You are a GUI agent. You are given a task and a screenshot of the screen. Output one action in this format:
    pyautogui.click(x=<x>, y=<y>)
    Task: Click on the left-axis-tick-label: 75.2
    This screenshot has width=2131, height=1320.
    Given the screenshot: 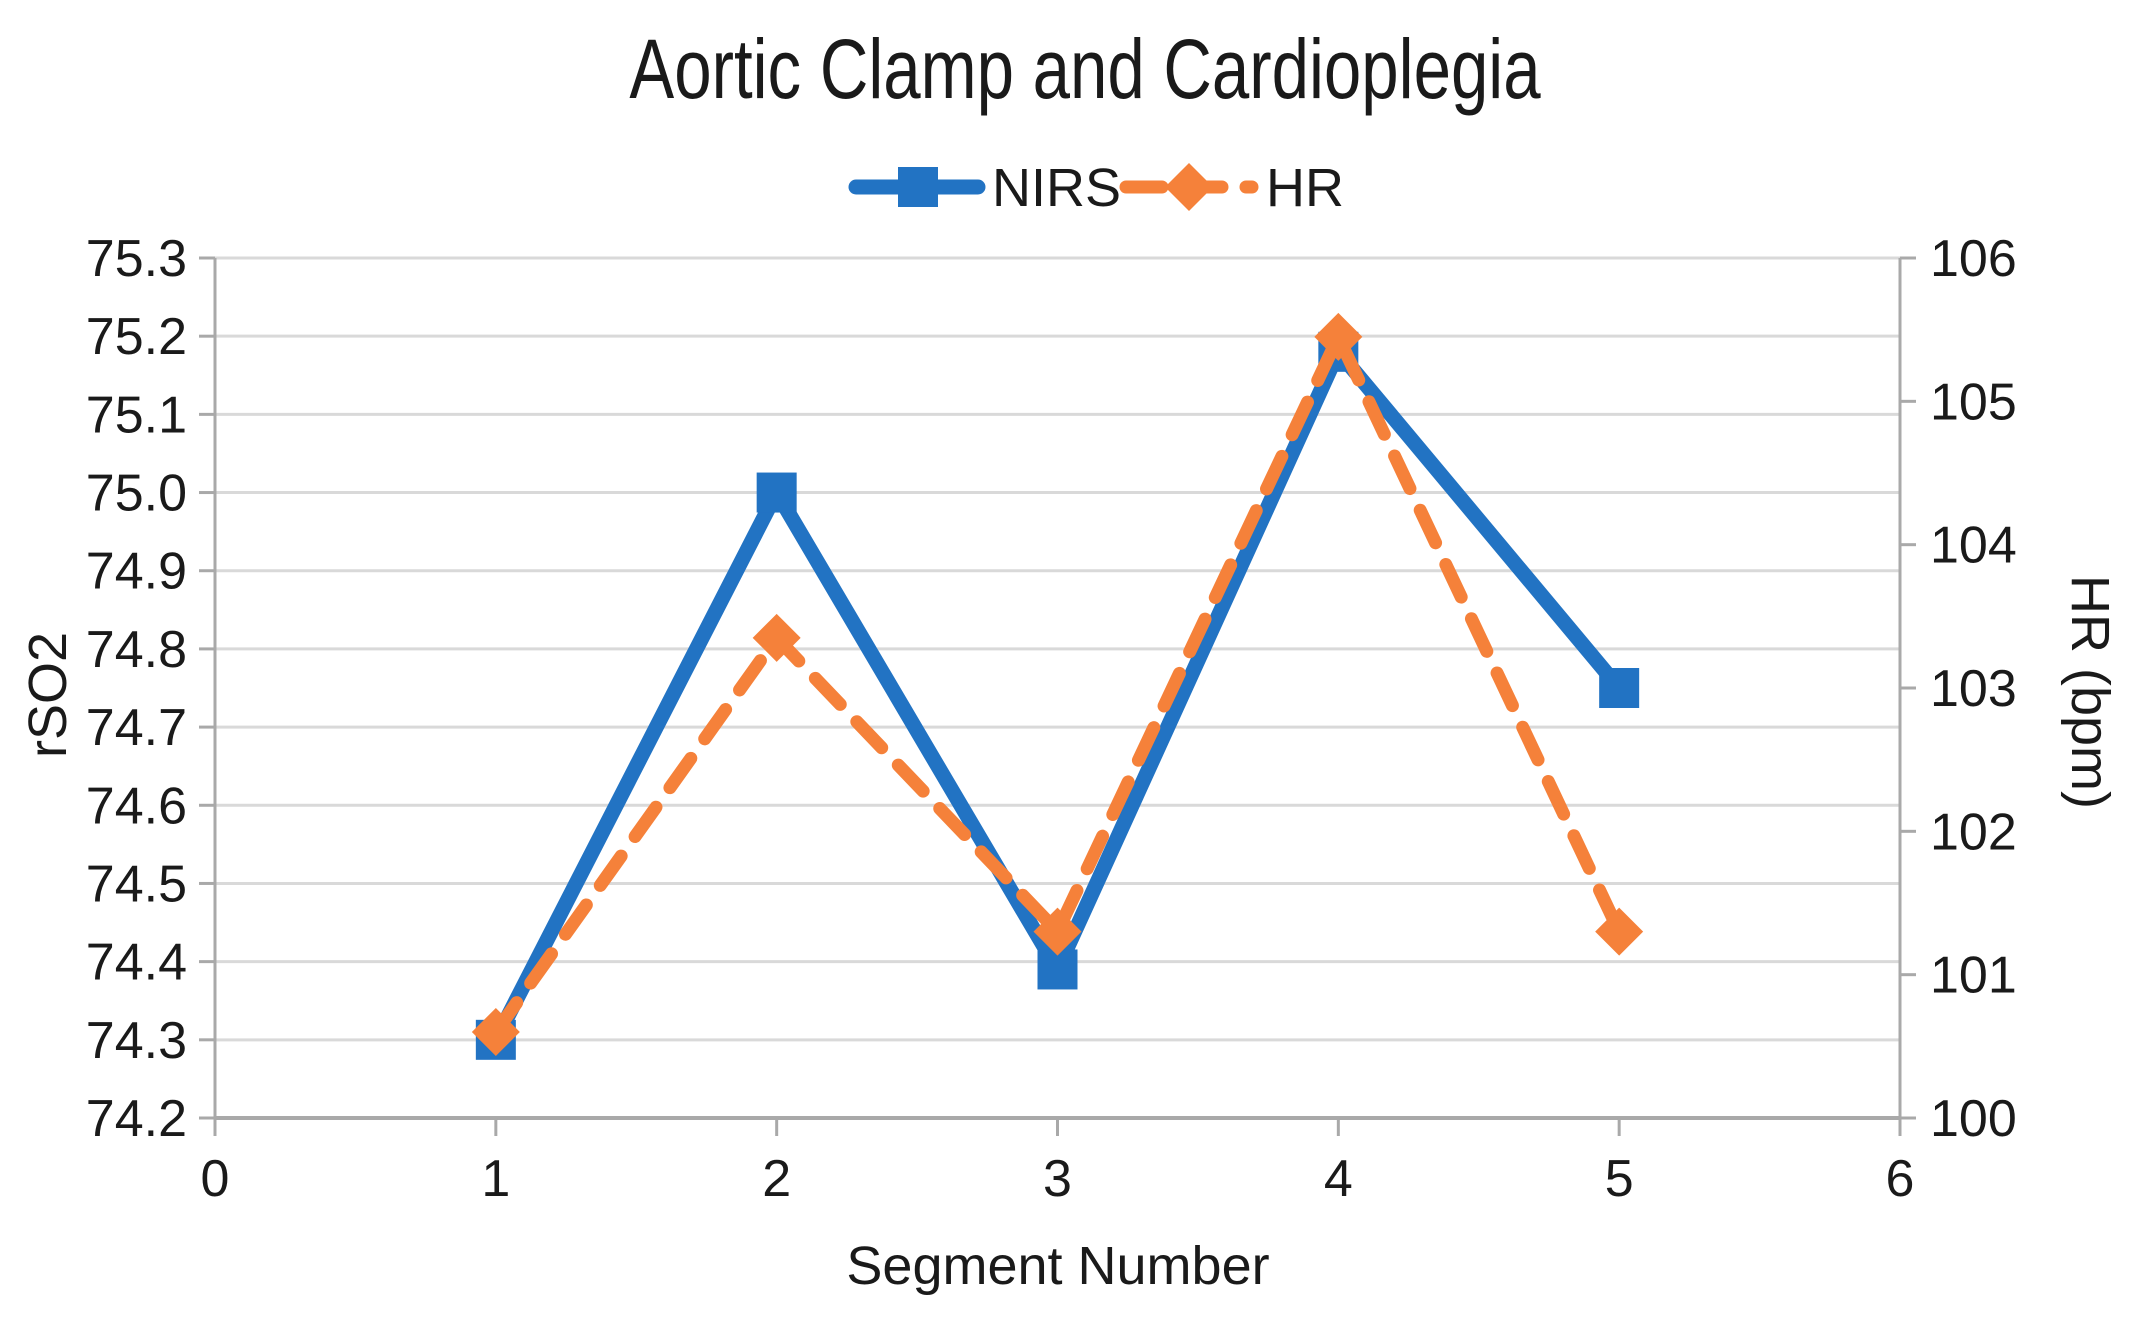 What is the action you would take?
    pyautogui.click(x=136, y=337)
    